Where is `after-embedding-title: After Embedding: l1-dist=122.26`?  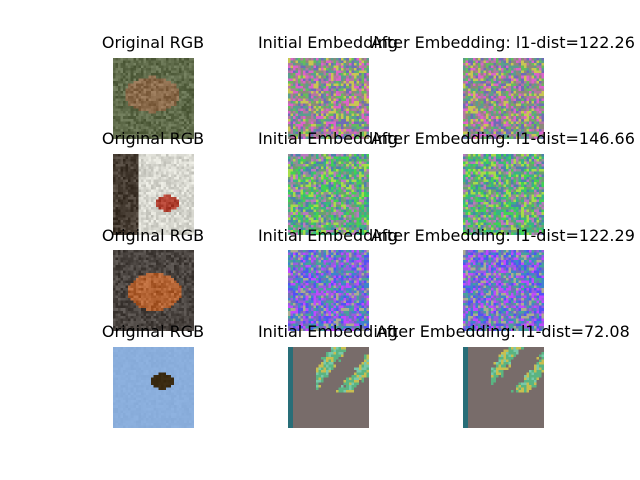 after-embedding-title: After Embedding: l1-dist=122.26 is located at coordinates (503, 42).